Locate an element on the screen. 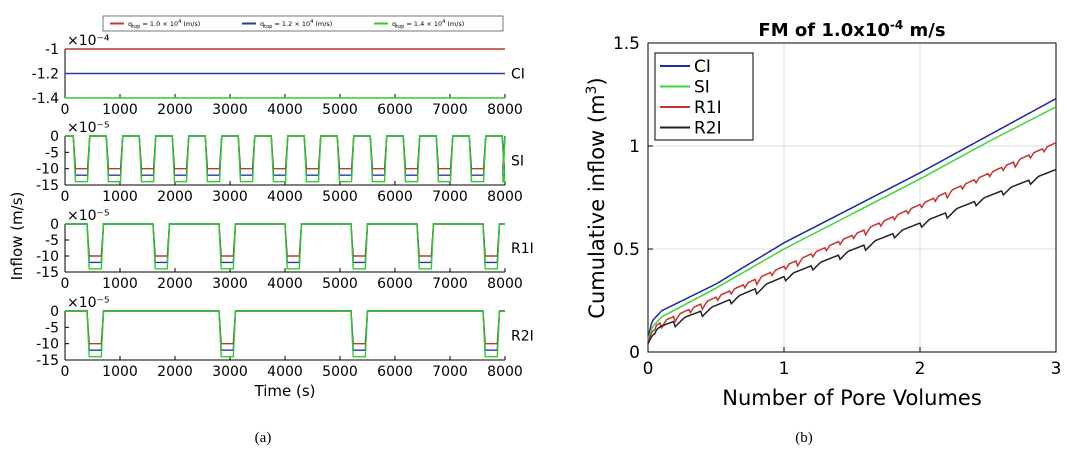 The image size is (1075, 452). y-tick-label: -1 is located at coordinates (52, 50).